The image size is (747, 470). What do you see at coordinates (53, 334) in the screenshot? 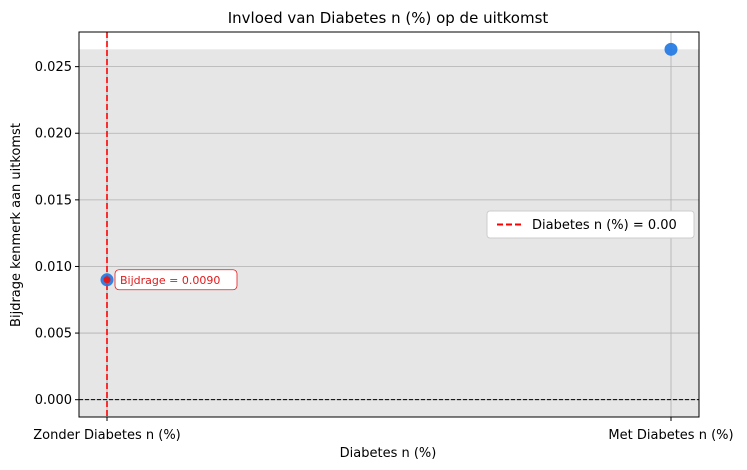
I see `y-tick-label: 0.005` at bounding box center [53, 334].